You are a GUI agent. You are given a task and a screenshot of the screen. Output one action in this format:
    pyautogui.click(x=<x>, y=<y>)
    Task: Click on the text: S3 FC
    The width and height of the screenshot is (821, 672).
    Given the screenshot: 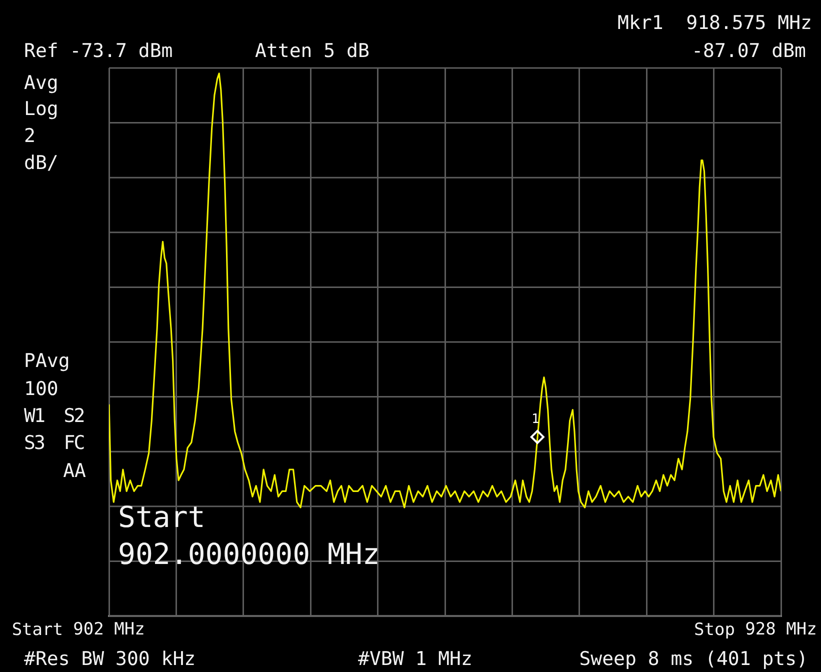 What is the action you would take?
    pyautogui.click(x=54, y=443)
    